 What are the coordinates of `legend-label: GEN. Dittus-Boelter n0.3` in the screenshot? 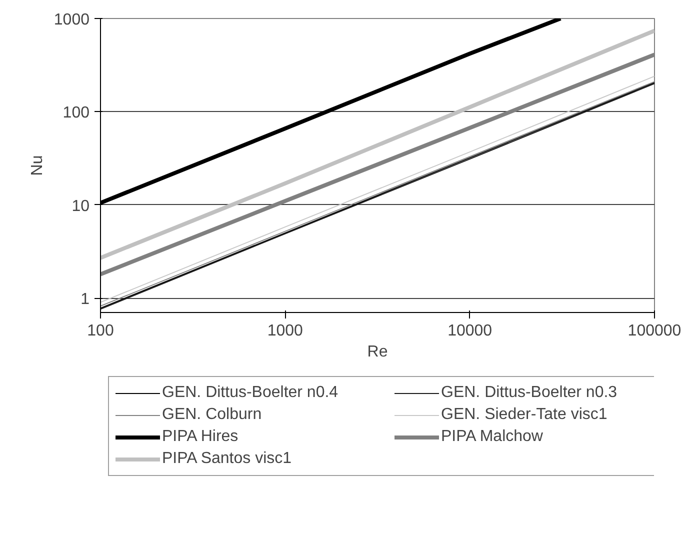 It's located at (529, 393).